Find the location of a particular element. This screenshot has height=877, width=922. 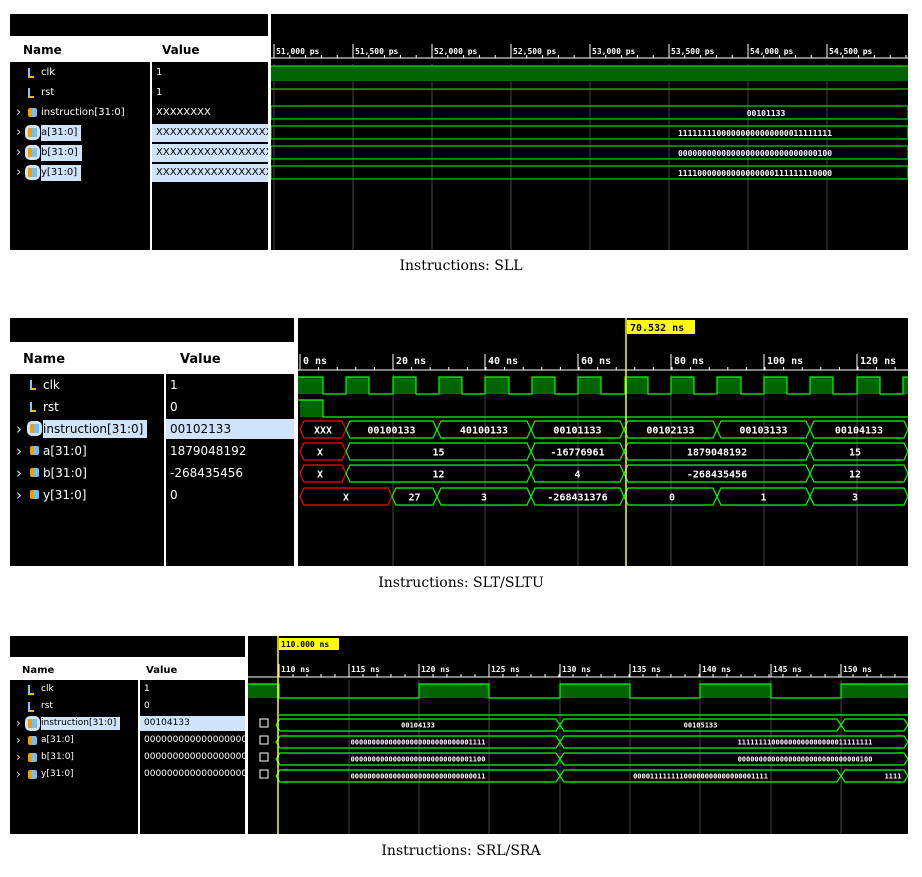

tick-label: 40 ns is located at coordinates (503, 361).